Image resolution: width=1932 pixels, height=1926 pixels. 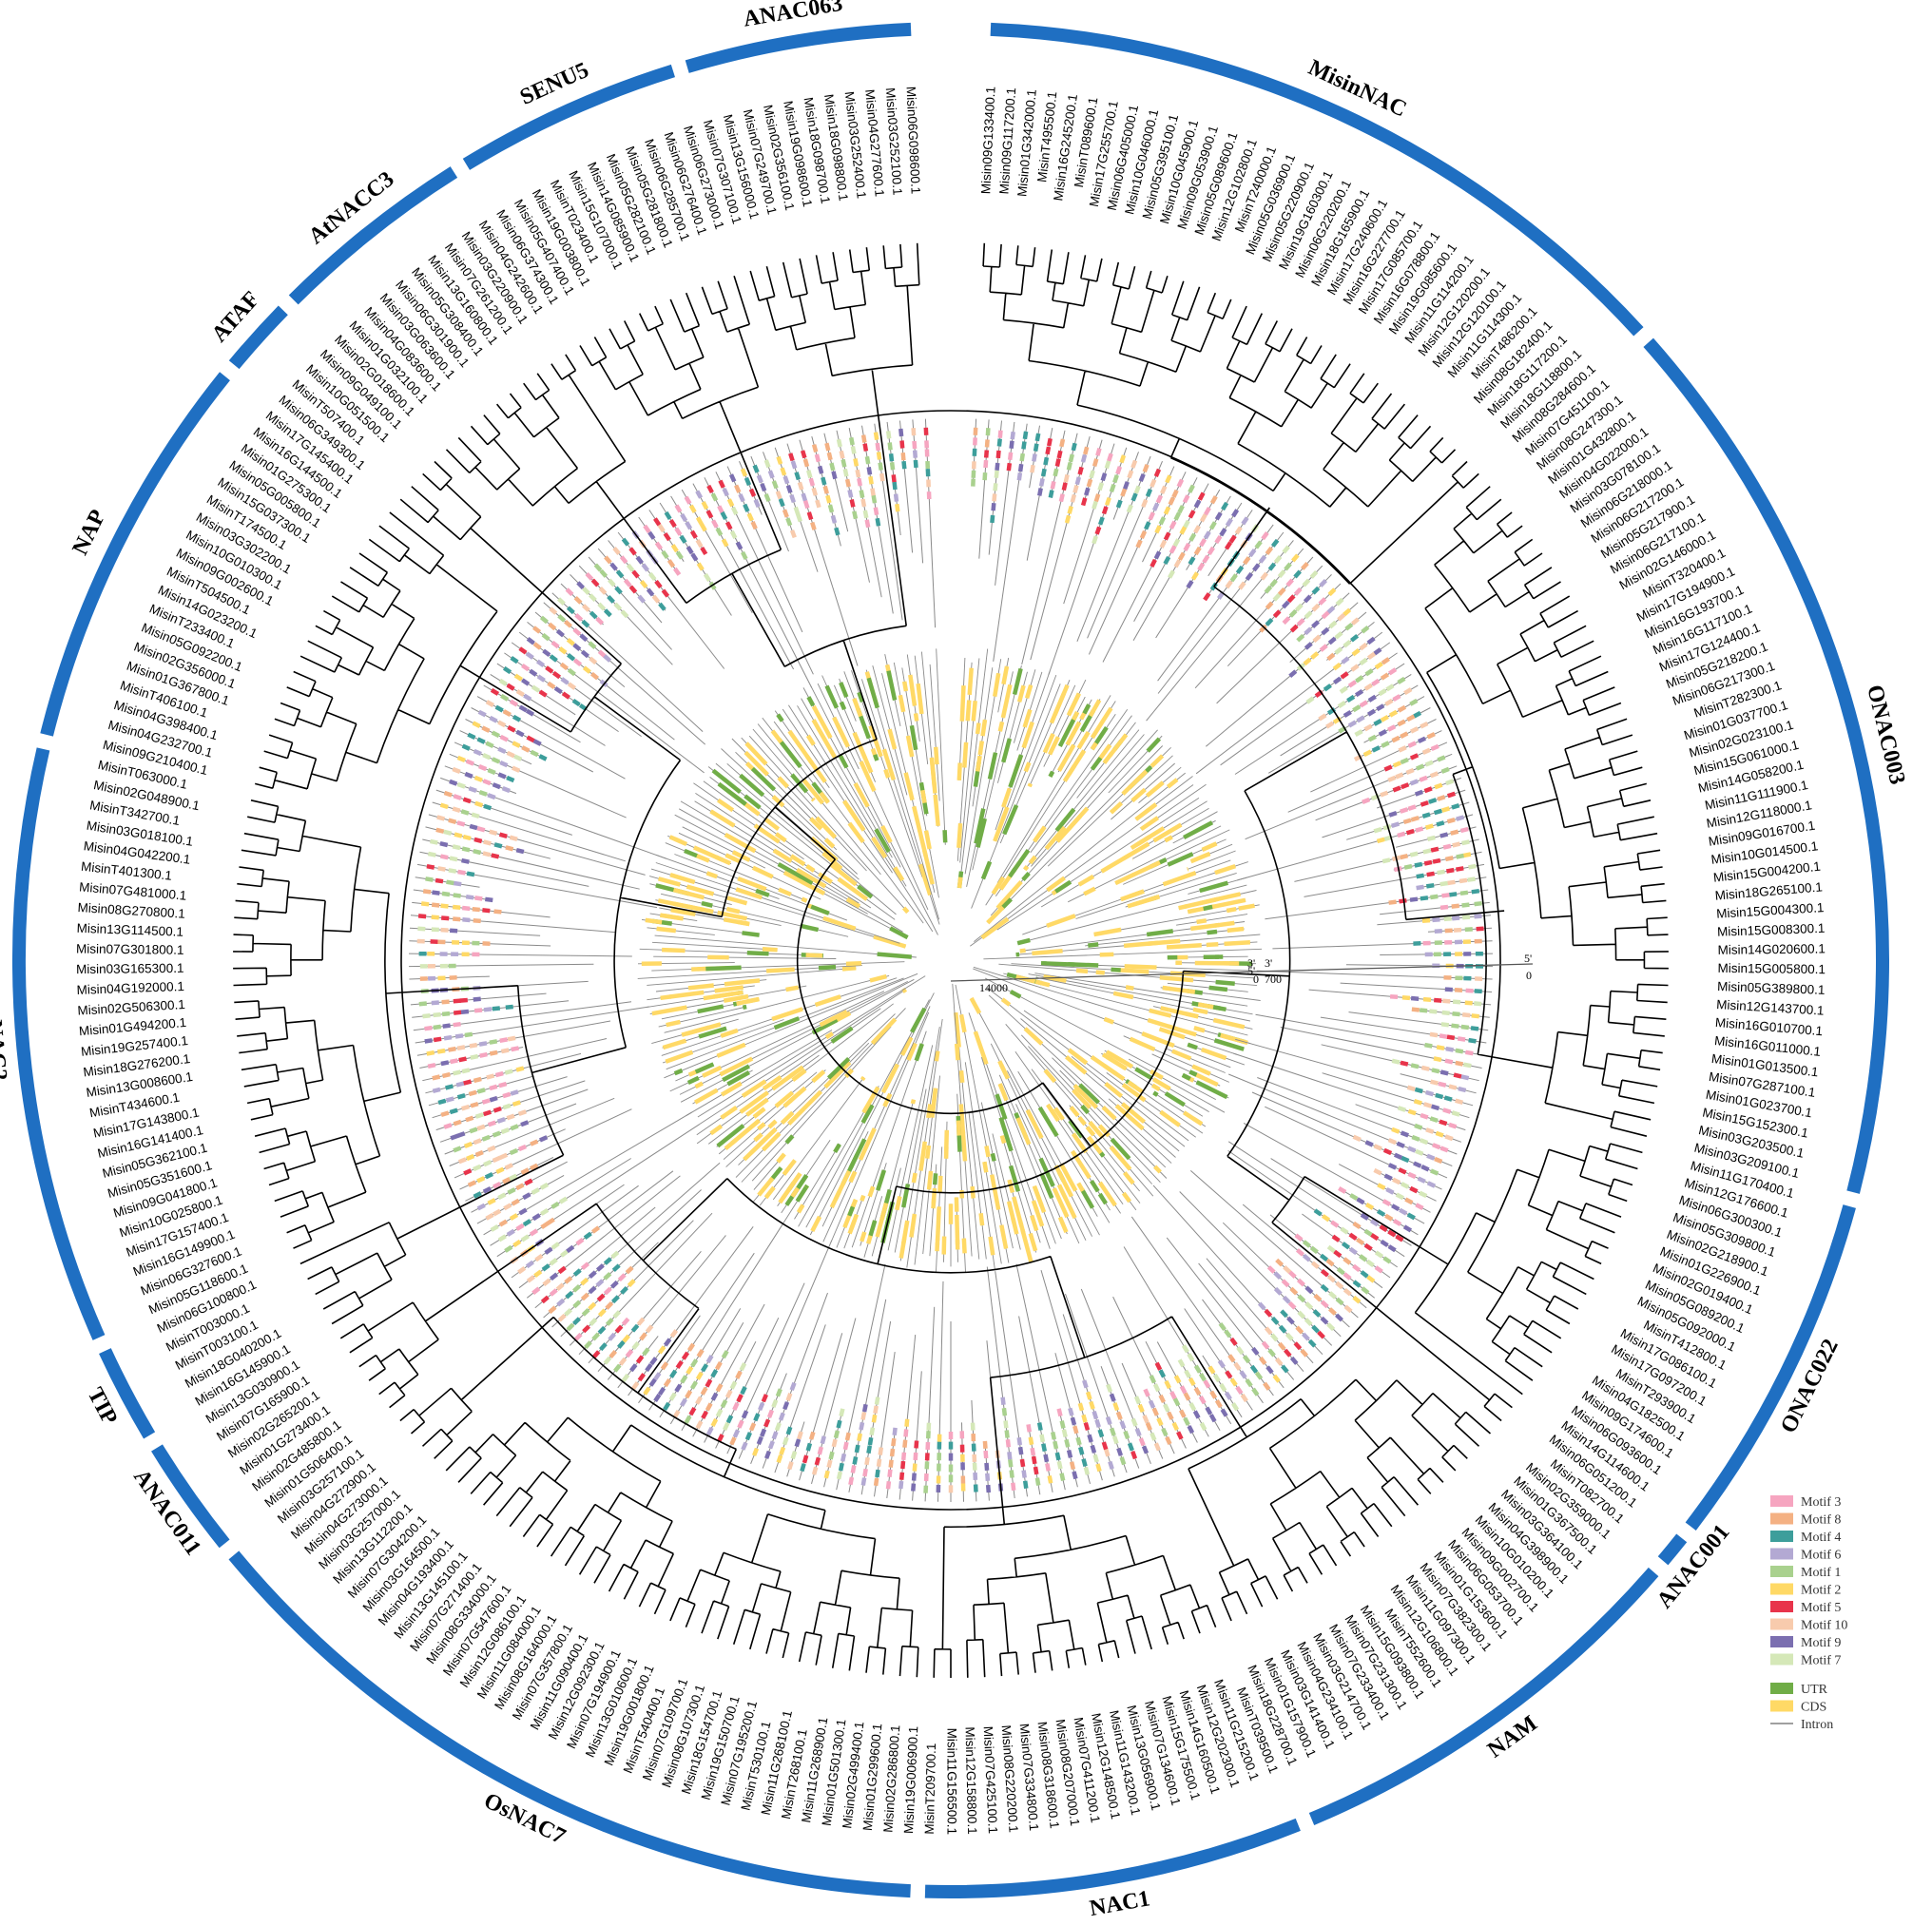 I want to click on legend-swatch, so click(x=1781, y=1706).